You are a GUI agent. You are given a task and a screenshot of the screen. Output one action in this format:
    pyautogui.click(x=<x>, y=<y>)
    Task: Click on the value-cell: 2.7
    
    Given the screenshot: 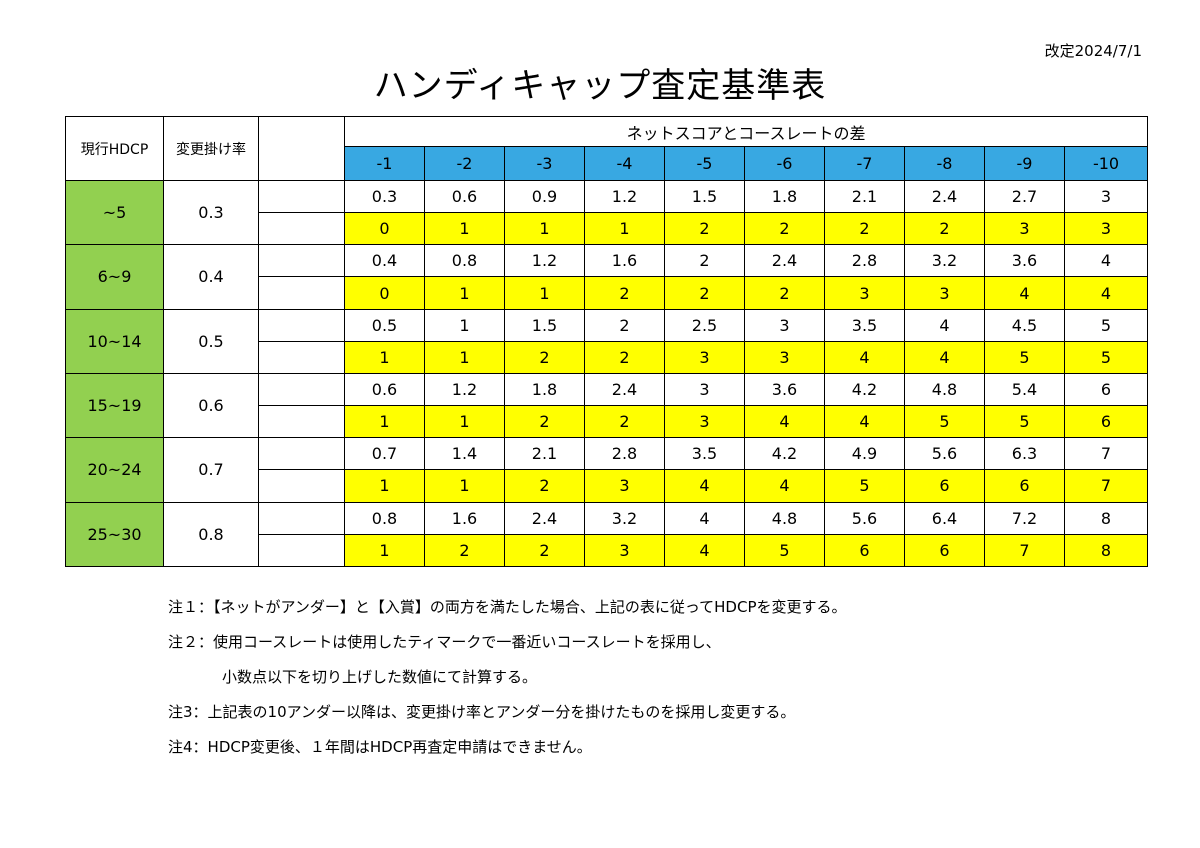 What is the action you would take?
    pyautogui.click(x=1024, y=196)
    